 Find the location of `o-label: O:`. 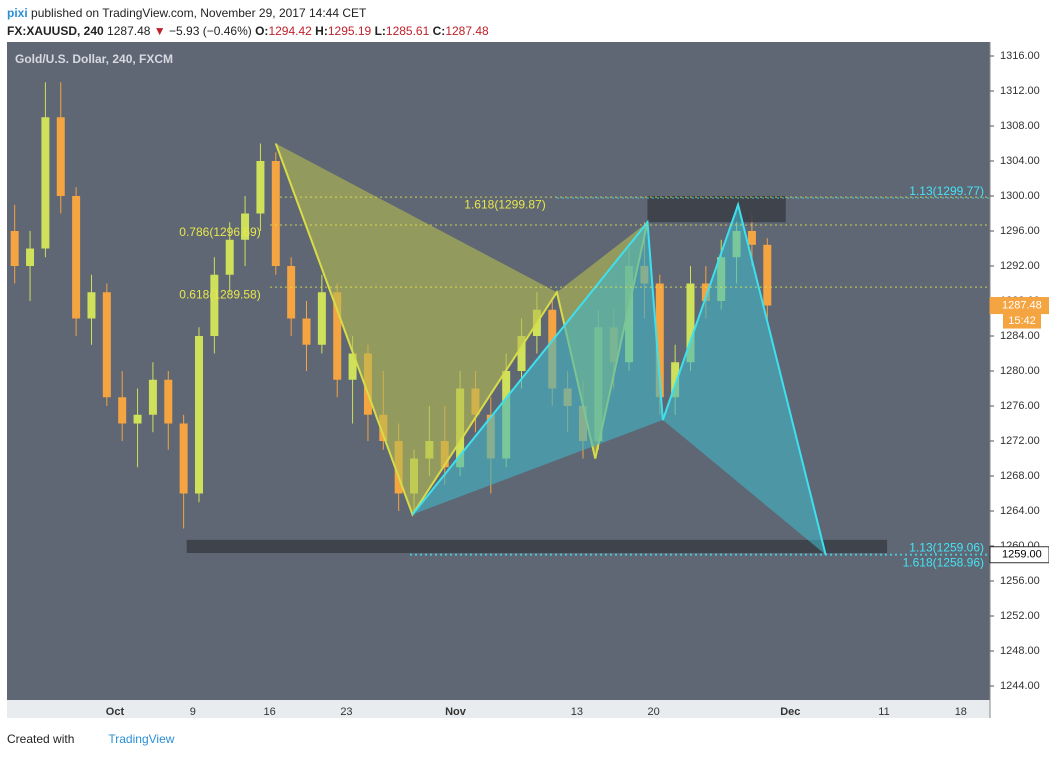

o-label: O: is located at coordinates (262, 31).